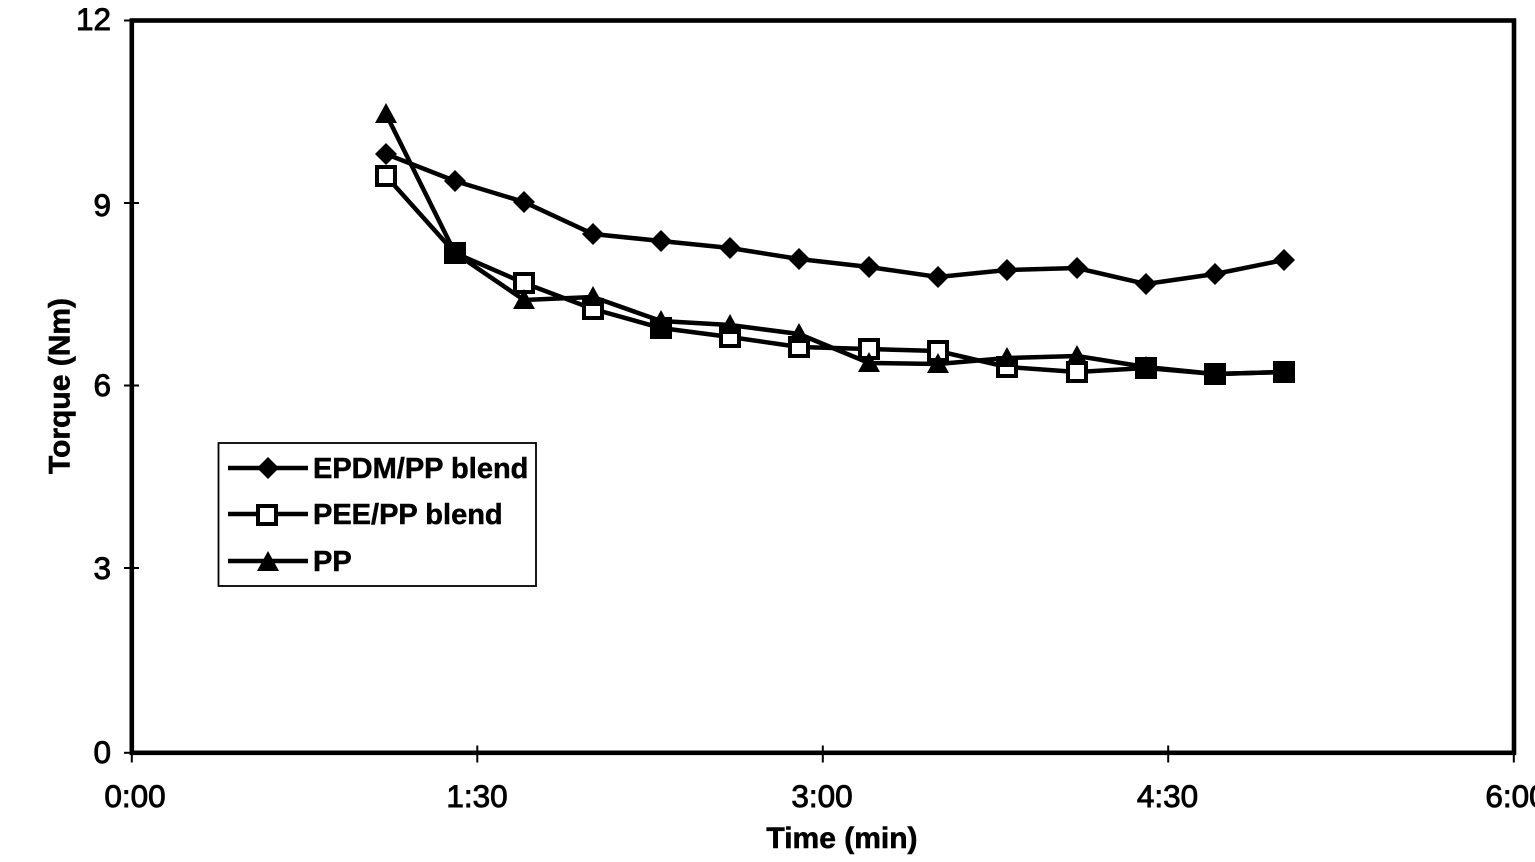 The height and width of the screenshot is (862, 1535). I want to click on svg-text: 6, so click(102, 385).